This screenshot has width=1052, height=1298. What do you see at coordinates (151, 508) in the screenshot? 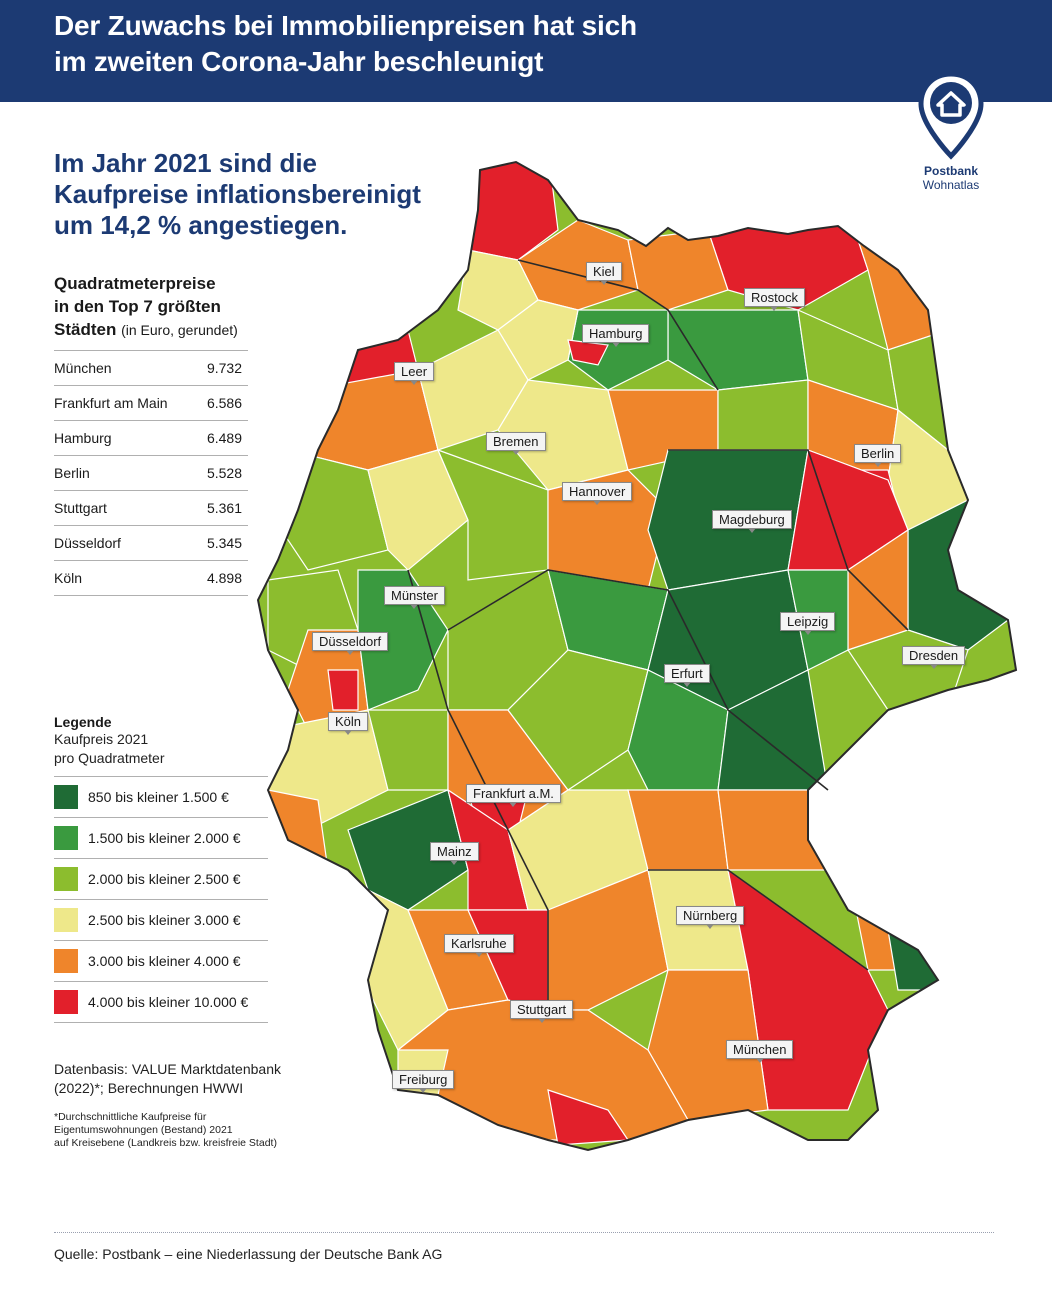
I see `city-row: Stuttgart 5.361` at bounding box center [151, 508].